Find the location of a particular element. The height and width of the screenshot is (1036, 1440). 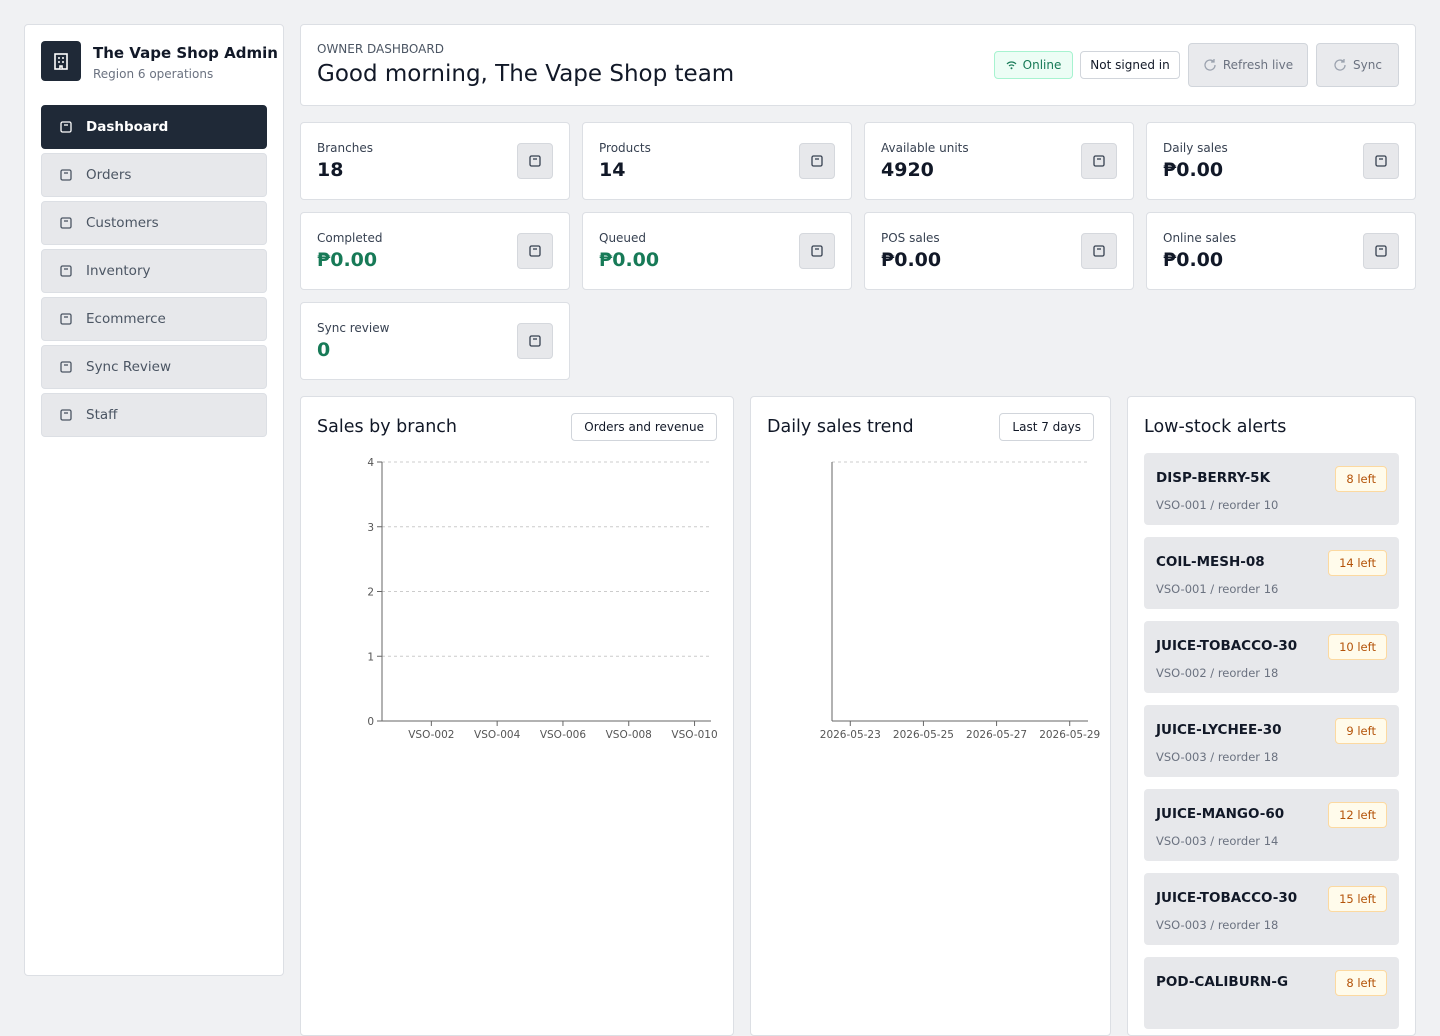

x-tick-label: VSO-010 is located at coordinates (694, 735).